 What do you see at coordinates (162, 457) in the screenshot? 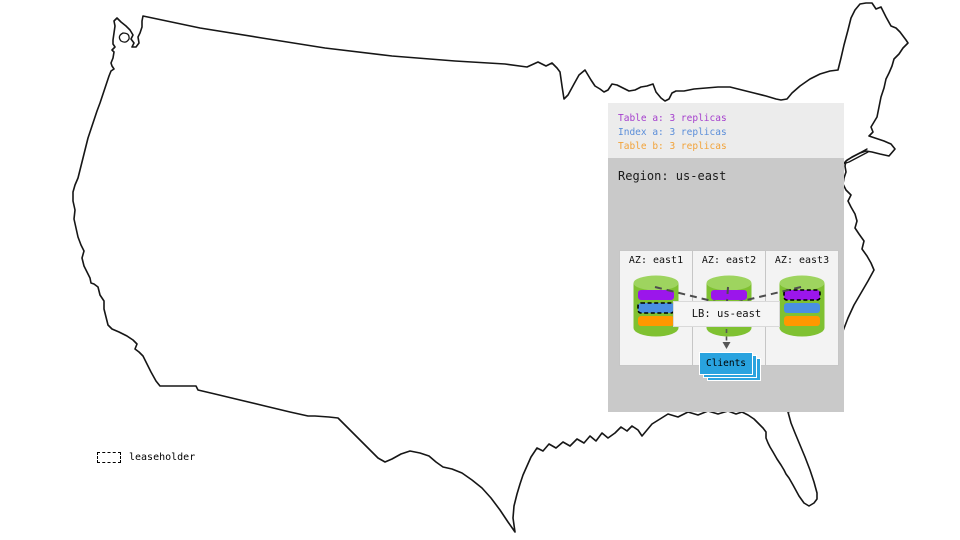
I see `leaseholder-key-label: leaseholder` at bounding box center [162, 457].